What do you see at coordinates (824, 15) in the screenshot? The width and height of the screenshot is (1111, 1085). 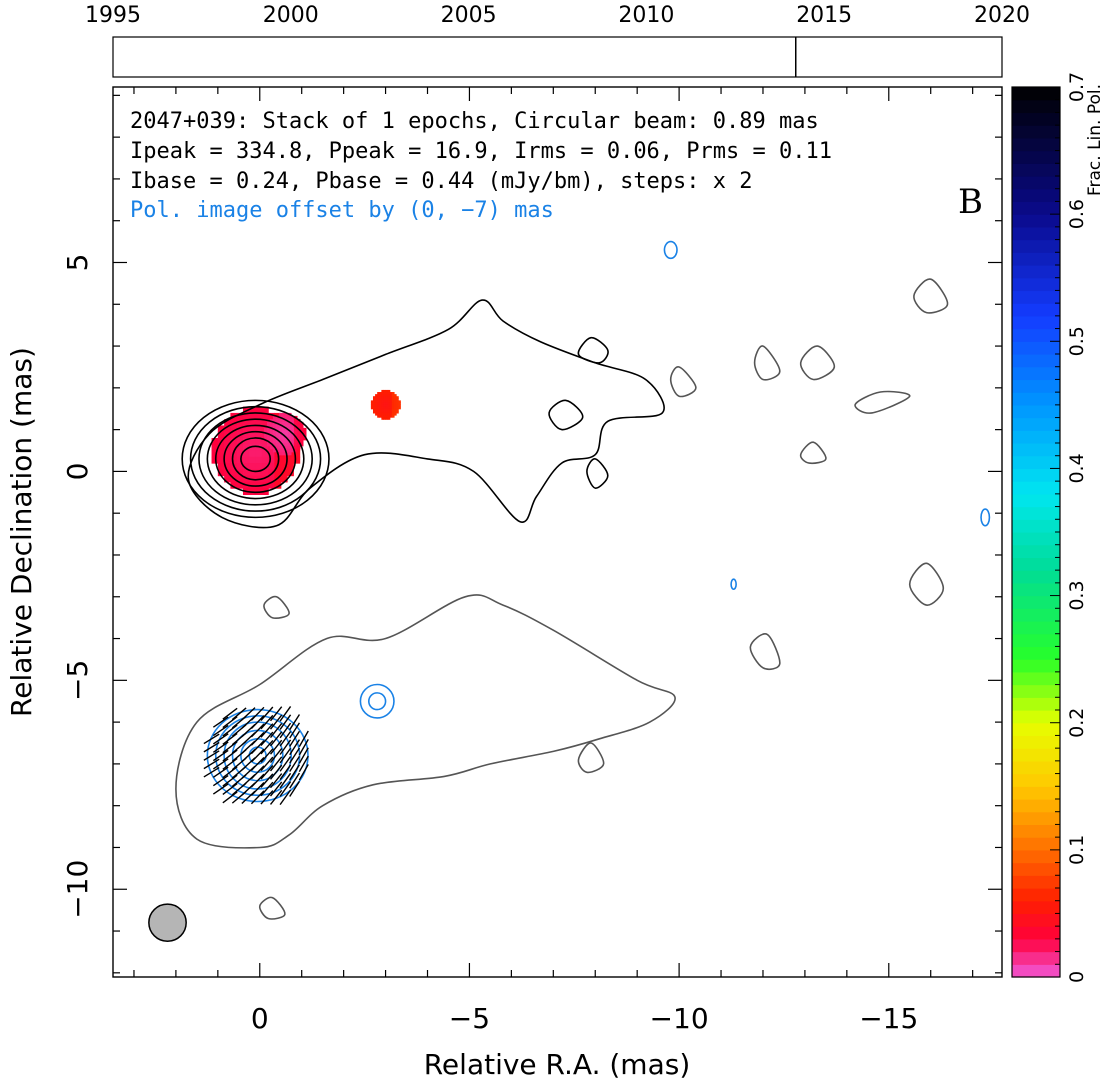 I see `timeline-year-label: 2015` at bounding box center [824, 15].